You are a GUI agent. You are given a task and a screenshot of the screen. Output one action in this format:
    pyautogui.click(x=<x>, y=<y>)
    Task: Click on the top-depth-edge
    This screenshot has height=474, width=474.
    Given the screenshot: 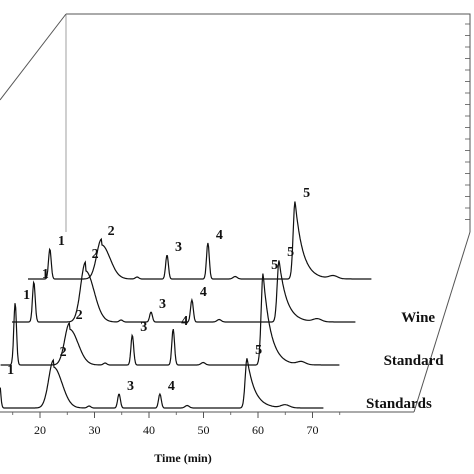 What is the action you would take?
    pyautogui.click(x=33, y=57)
    